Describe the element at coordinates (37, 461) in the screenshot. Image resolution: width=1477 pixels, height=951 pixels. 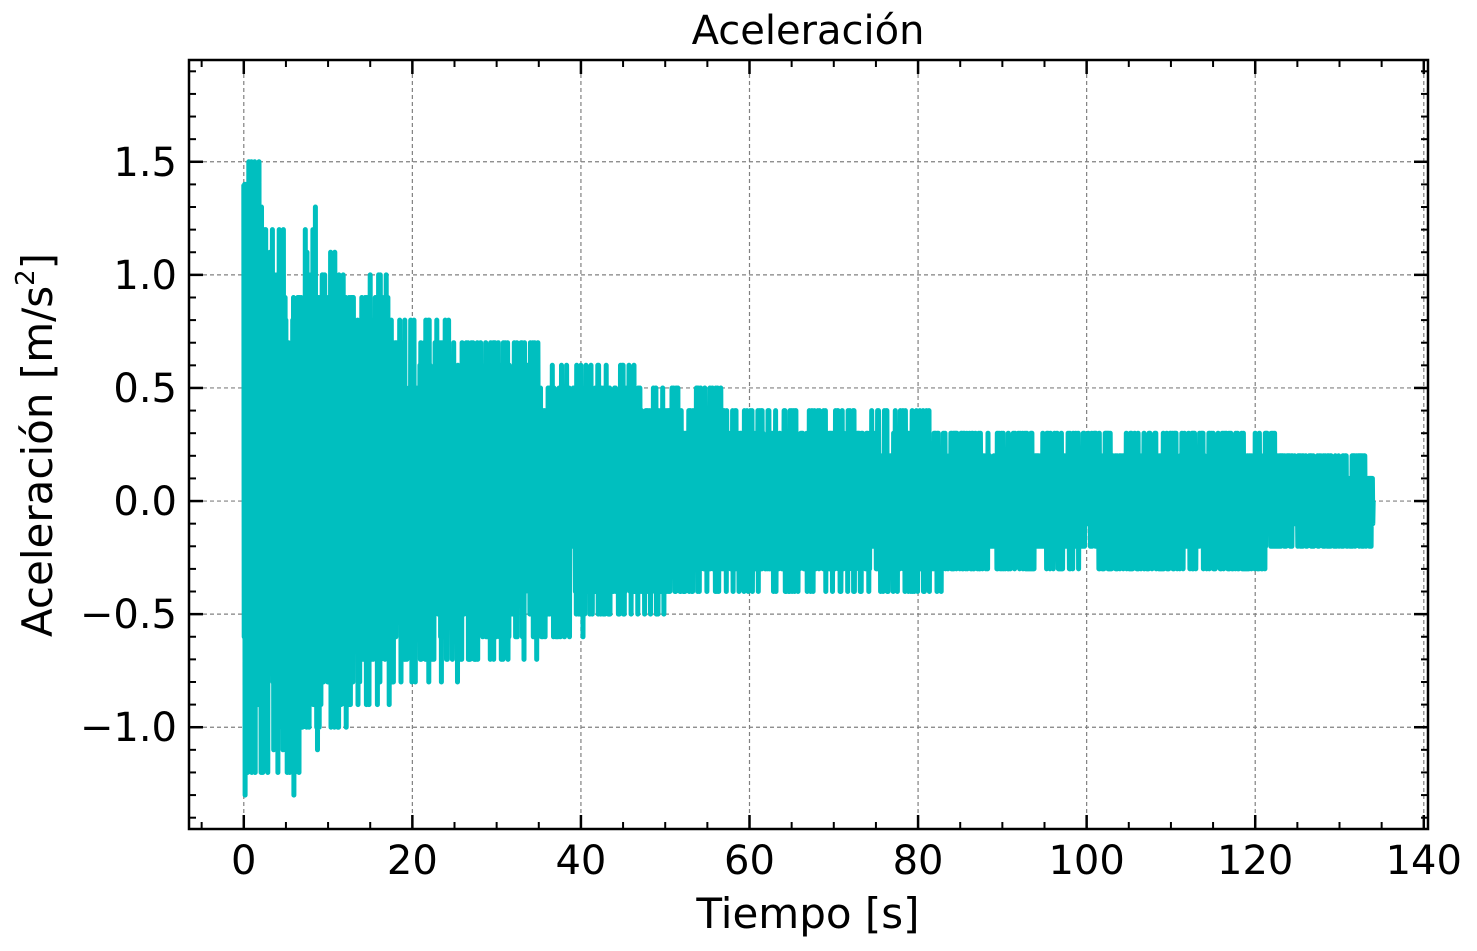
I see `y-axis-label-main: Aceleración [m/s` at that location.